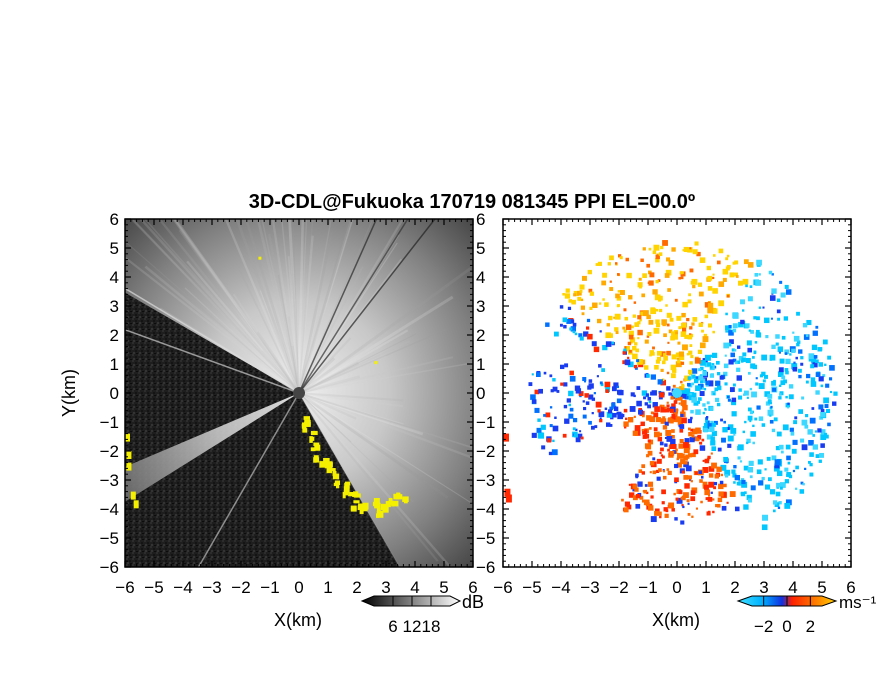 This screenshot has height=680, width=880. What do you see at coordinates (485, 567) in the screenshot?
I see `left-y-tick-label-right: −6` at bounding box center [485, 567].